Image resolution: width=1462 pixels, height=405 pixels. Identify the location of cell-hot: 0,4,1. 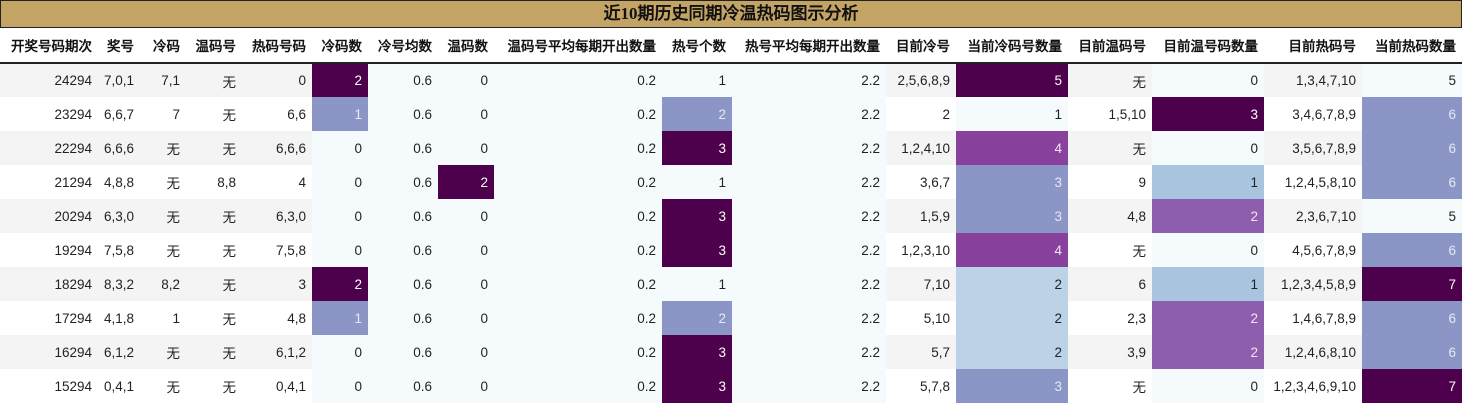
(277, 386).